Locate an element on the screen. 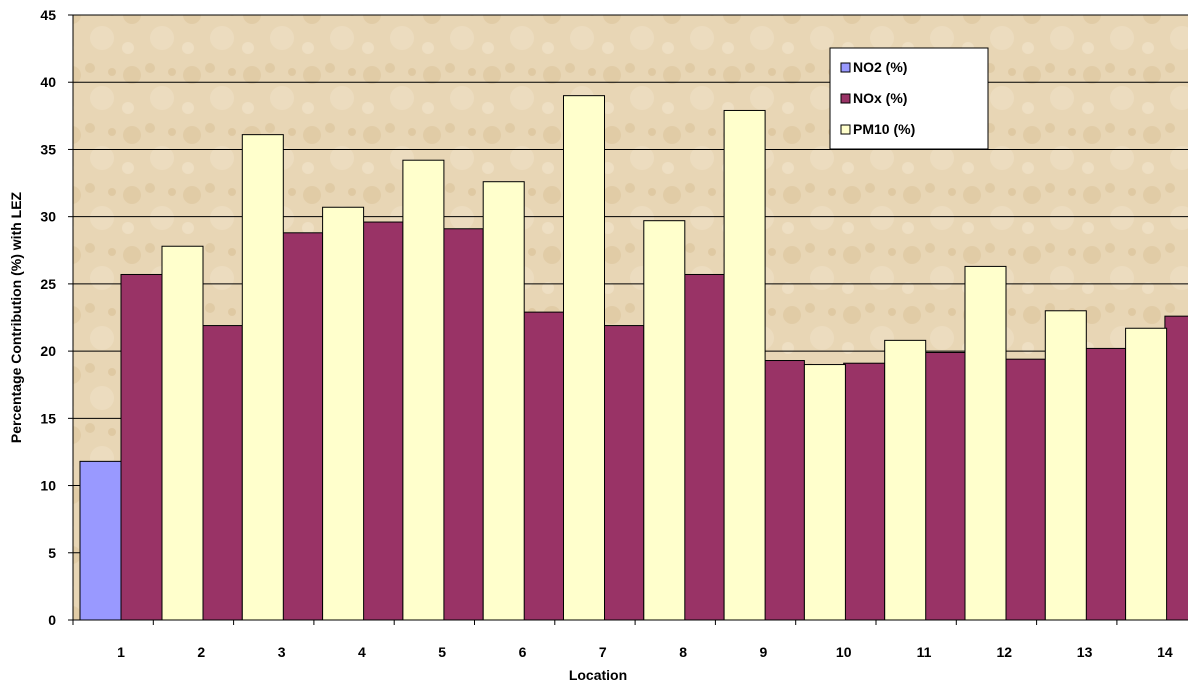  x-tick-label: 6 is located at coordinates (523, 652).